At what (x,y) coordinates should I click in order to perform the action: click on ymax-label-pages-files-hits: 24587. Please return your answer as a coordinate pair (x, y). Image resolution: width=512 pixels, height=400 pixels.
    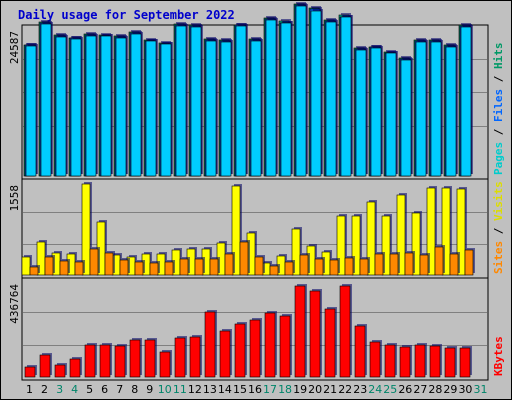
    Looking at the image, I should click on (14, 47).